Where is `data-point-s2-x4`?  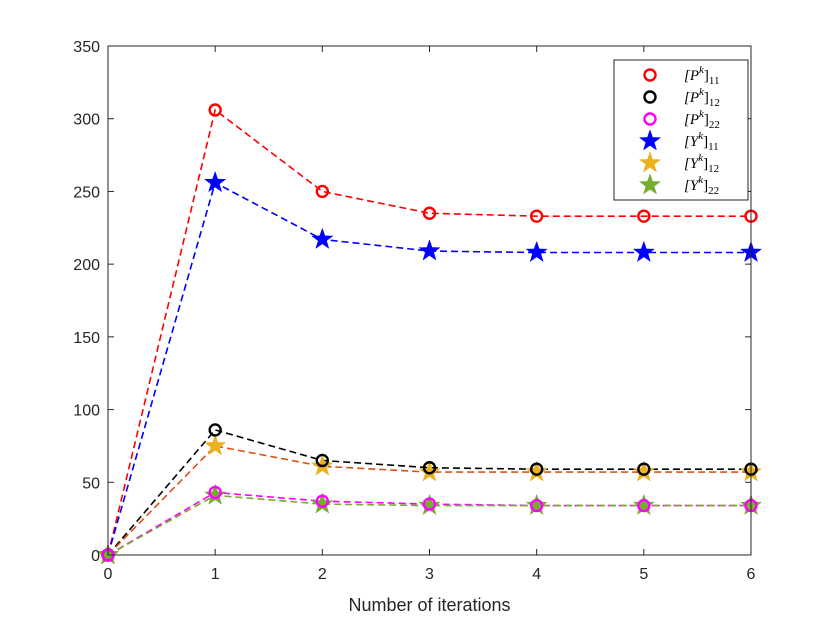
data-point-s2-x4 is located at coordinates (536, 505).